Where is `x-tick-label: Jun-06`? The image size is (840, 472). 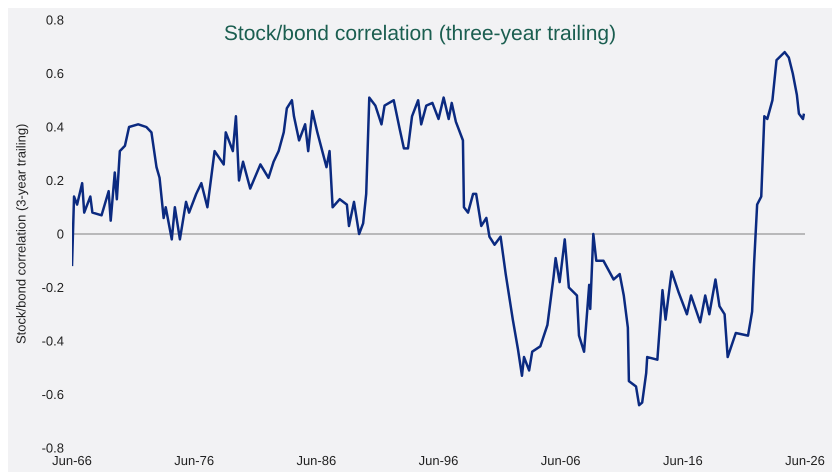
x-tick-label: Jun-06 is located at coordinates (560, 460).